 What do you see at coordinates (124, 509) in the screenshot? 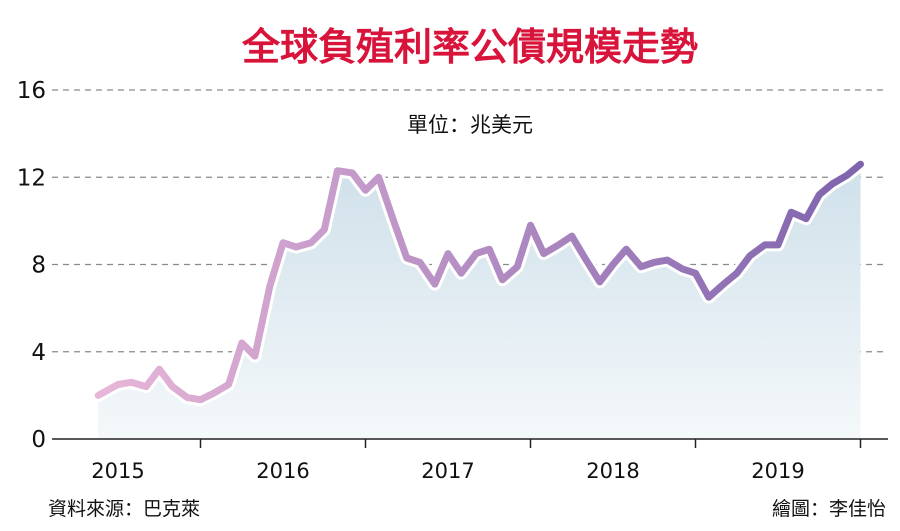
I see `source-note: 資料來源：巴克萊` at bounding box center [124, 509].